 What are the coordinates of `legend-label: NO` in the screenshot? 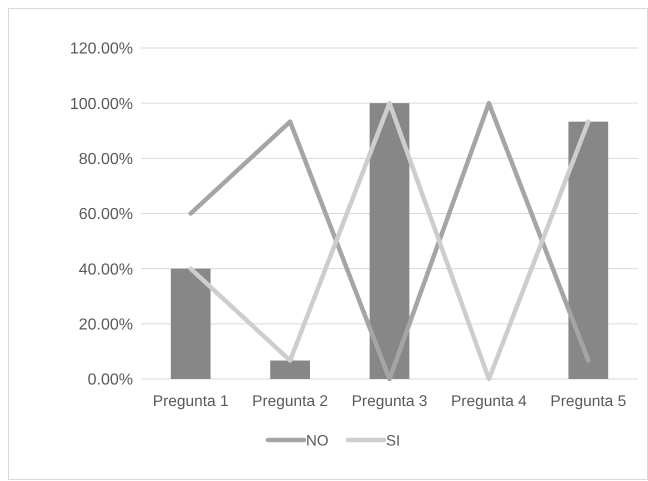 It's located at (317, 441).